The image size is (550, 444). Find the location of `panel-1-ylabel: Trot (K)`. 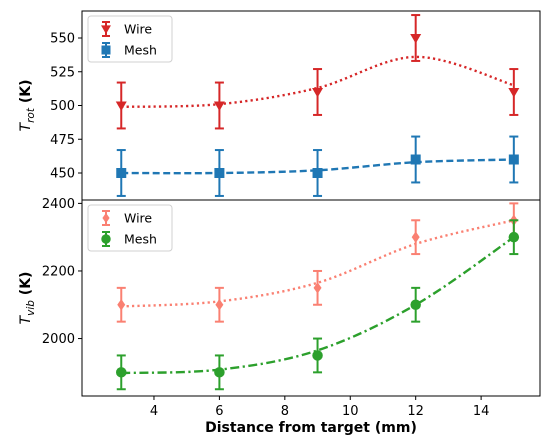

panel-1-ylabel: Trot (K) is located at coordinates (27, 106).